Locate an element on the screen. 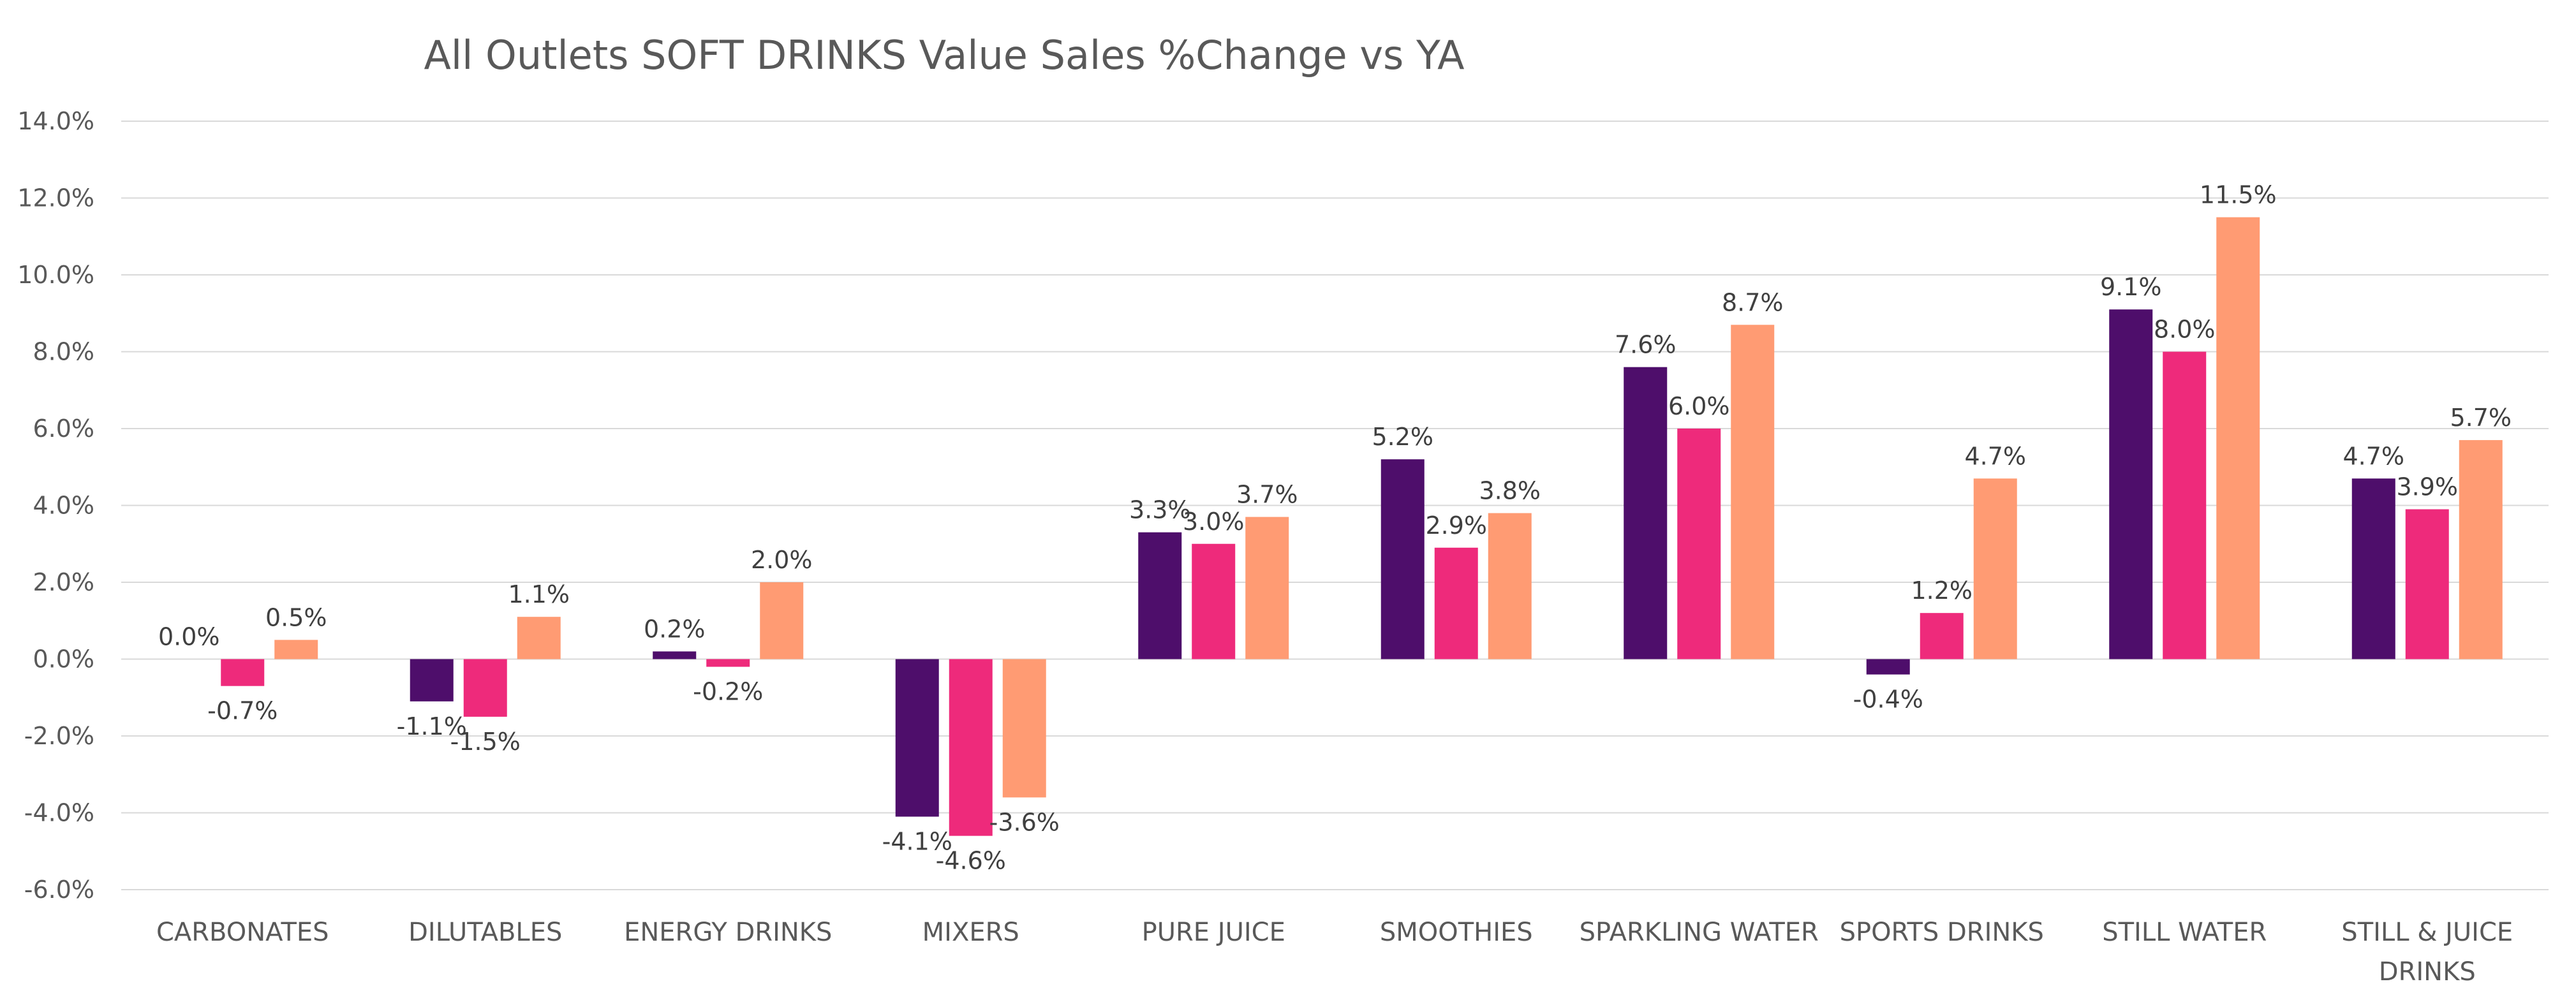 This screenshot has height=1007, width=2576. y-tick-label: 12.0% is located at coordinates (55, 198).